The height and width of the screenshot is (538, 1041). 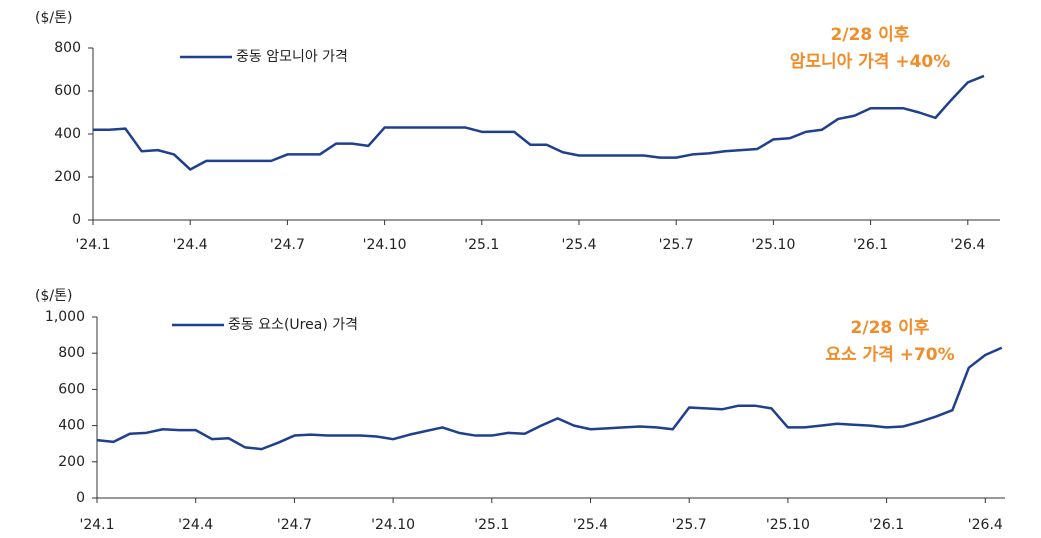 What do you see at coordinates (292, 57) in the screenshot?
I see `legend-label: 중동 암모니아 가격` at bounding box center [292, 57].